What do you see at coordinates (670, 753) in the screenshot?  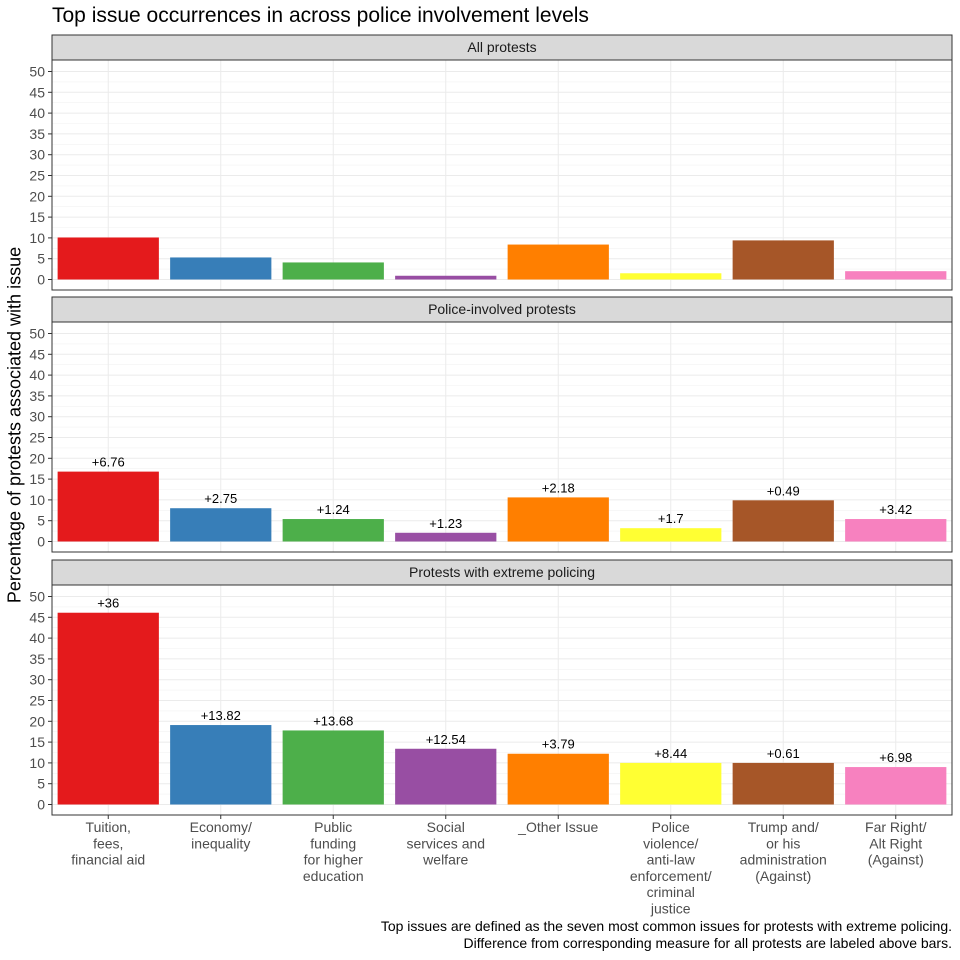 I see `bar-data-label: +8.44` at bounding box center [670, 753].